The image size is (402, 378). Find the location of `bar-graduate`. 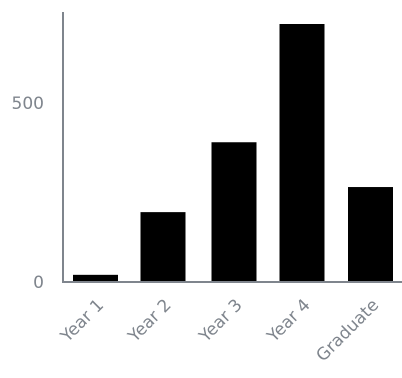

bar-graduate is located at coordinates (370, 234).